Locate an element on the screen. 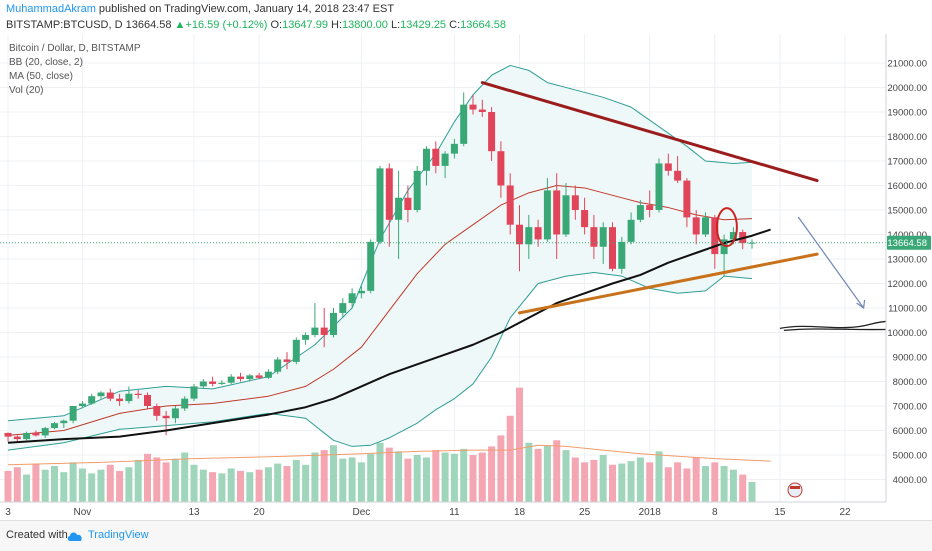 The height and width of the screenshot is (551, 932). price-tag-bg is located at coordinates (909, 242).